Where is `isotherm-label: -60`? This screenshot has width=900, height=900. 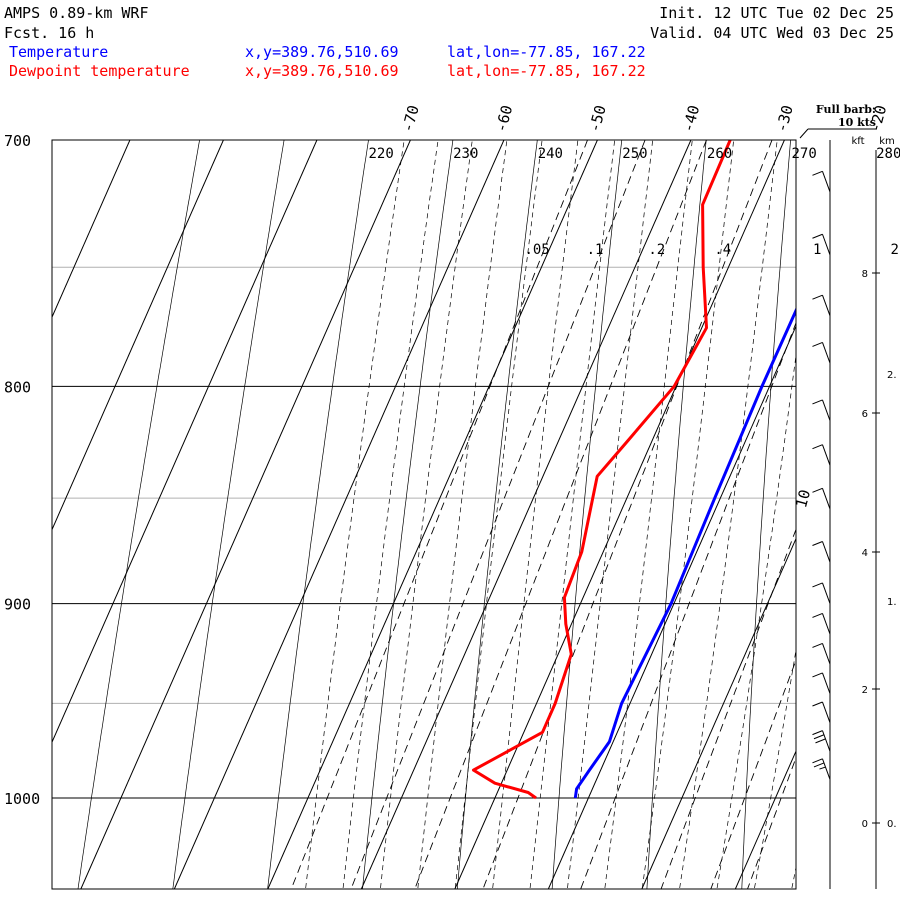 isotherm-label: -60 is located at coordinates (504, 118).